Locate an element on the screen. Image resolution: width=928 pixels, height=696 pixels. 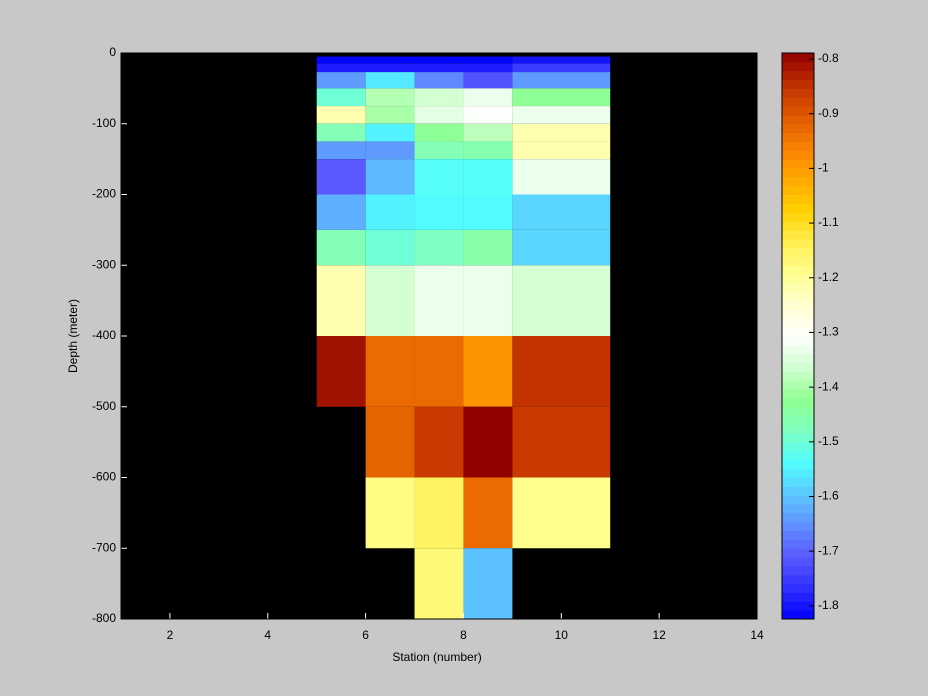
colorbar-tick-label: -1.5 is located at coordinates (828, 441).